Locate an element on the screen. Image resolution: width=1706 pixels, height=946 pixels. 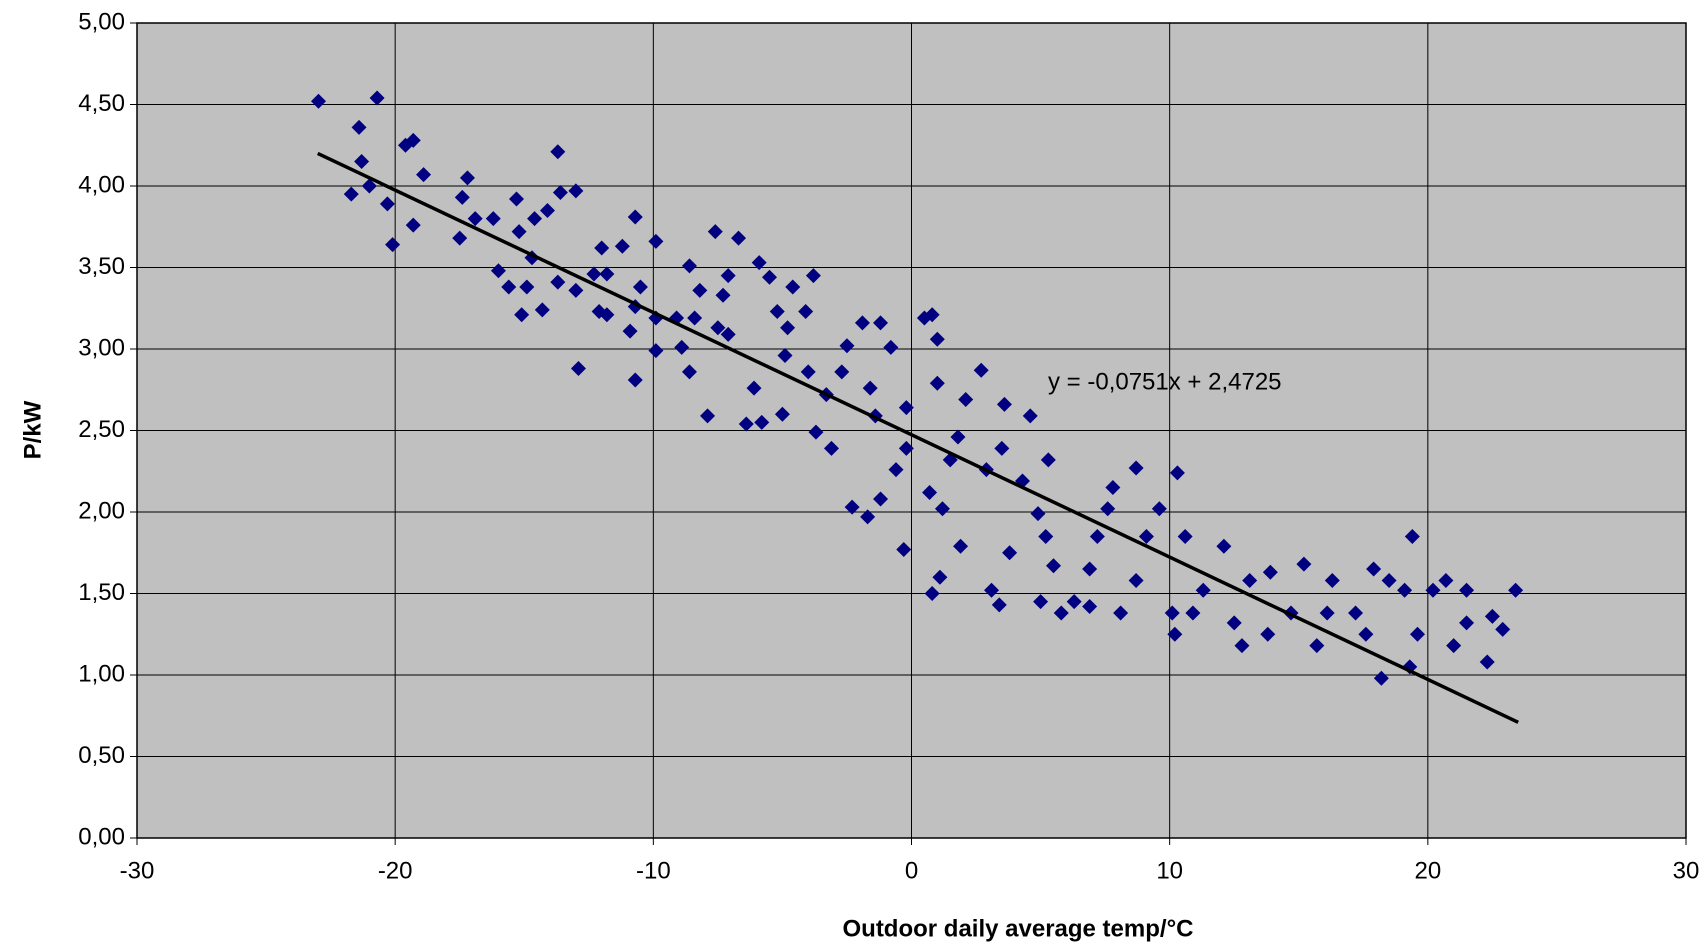
x-tick-label: -10 is located at coordinates (653, 870).